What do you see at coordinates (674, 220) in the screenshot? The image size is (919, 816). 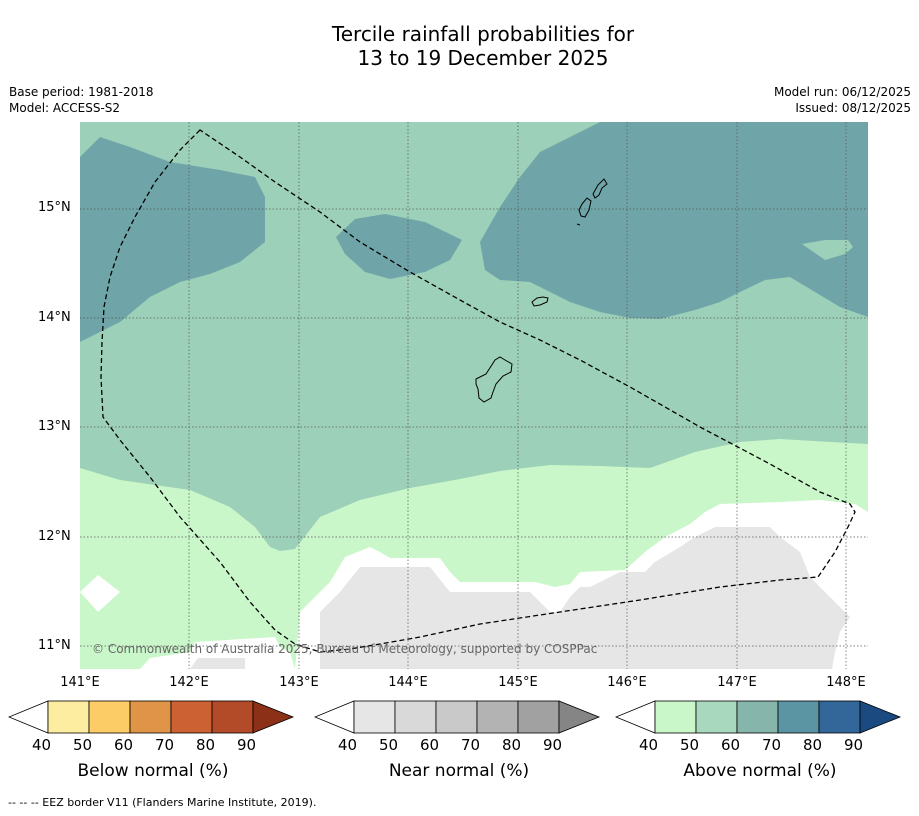 I see `zone-above-70-east` at bounding box center [674, 220].